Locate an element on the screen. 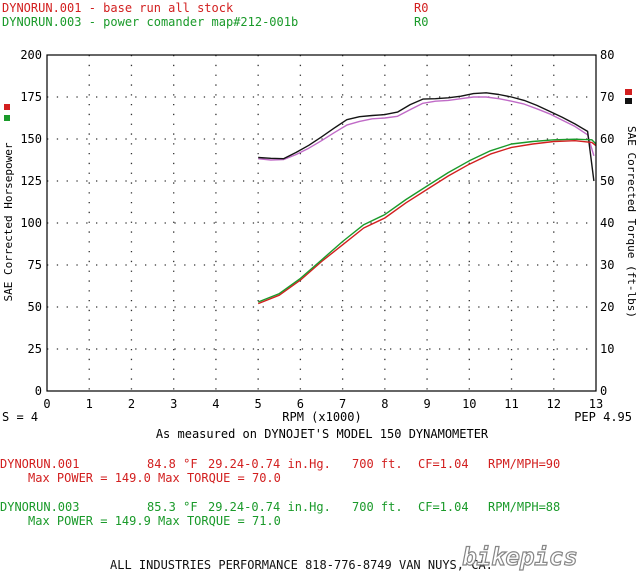 The image size is (640, 581). right-marker-black is located at coordinates (628, 101).